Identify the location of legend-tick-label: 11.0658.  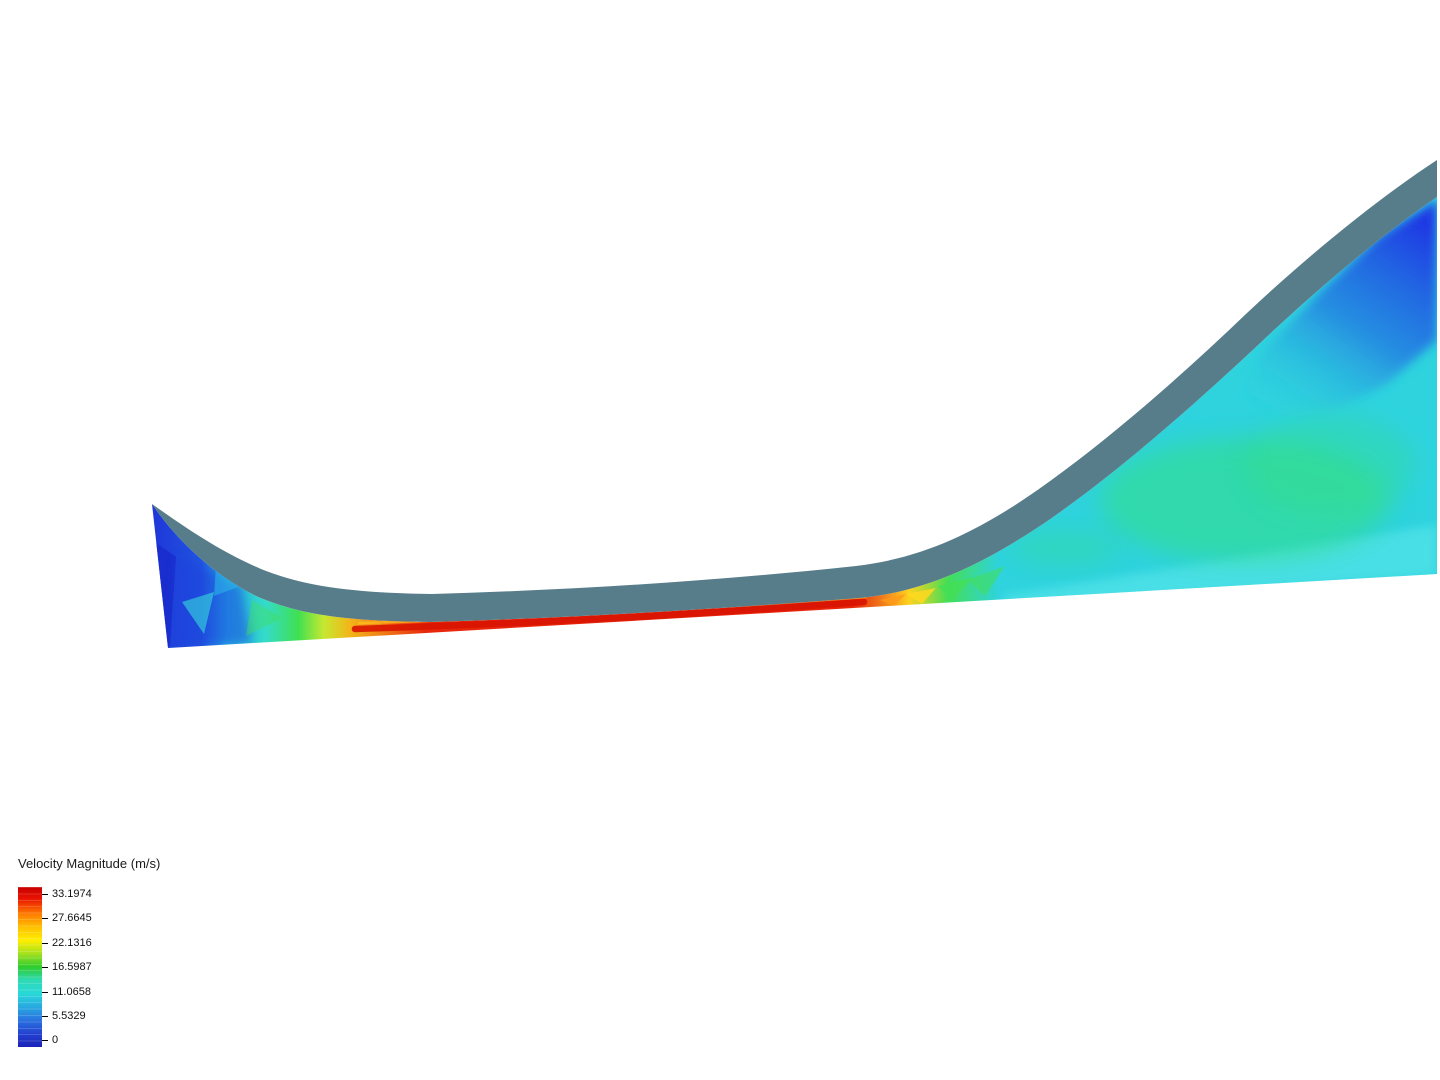
(71, 992).